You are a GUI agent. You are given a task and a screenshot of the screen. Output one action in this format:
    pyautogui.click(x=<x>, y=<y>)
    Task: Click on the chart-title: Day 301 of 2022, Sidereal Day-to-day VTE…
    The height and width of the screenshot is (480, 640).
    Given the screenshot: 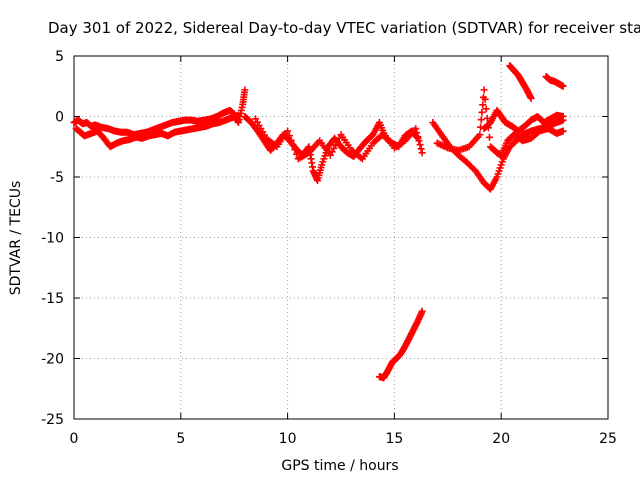 What is the action you would take?
    pyautogui.click(x=344, y=28)
    